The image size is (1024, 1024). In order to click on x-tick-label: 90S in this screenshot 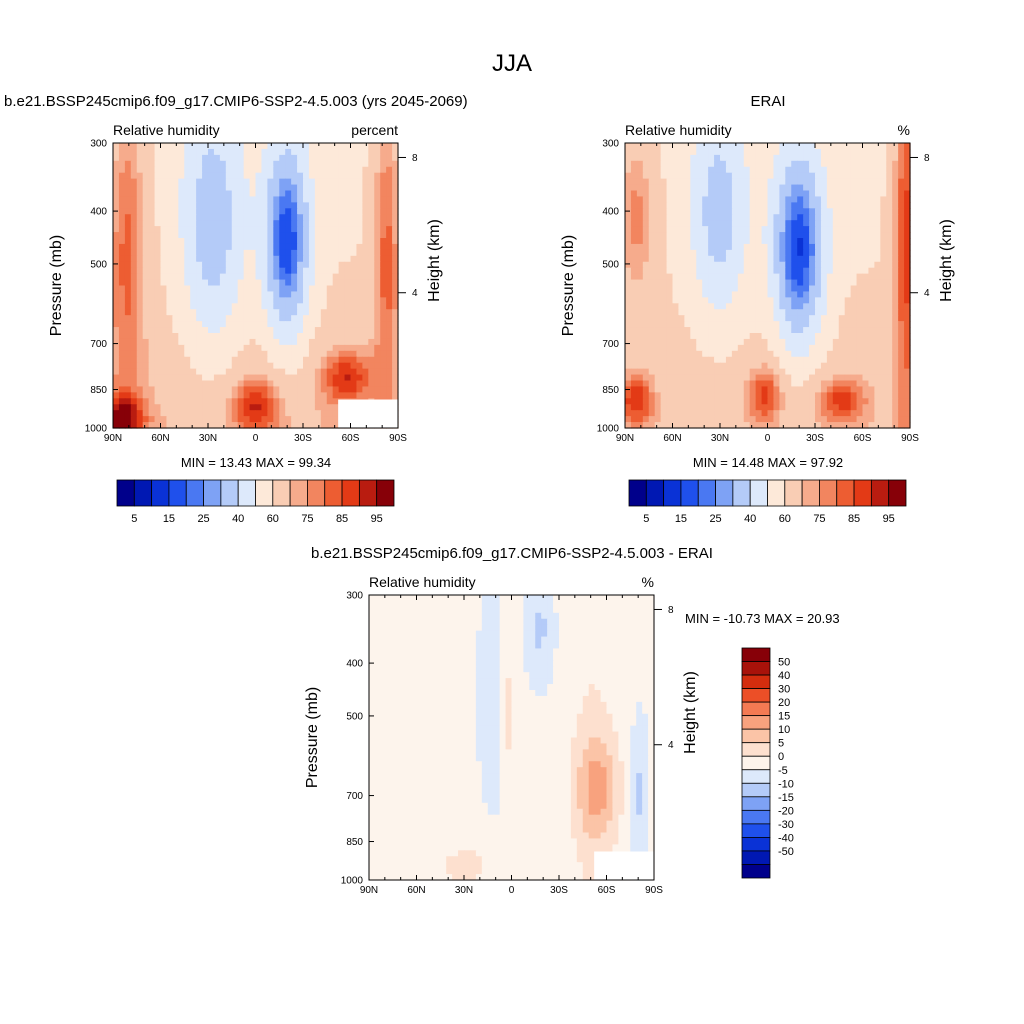, I will do `click(398, 438)`.